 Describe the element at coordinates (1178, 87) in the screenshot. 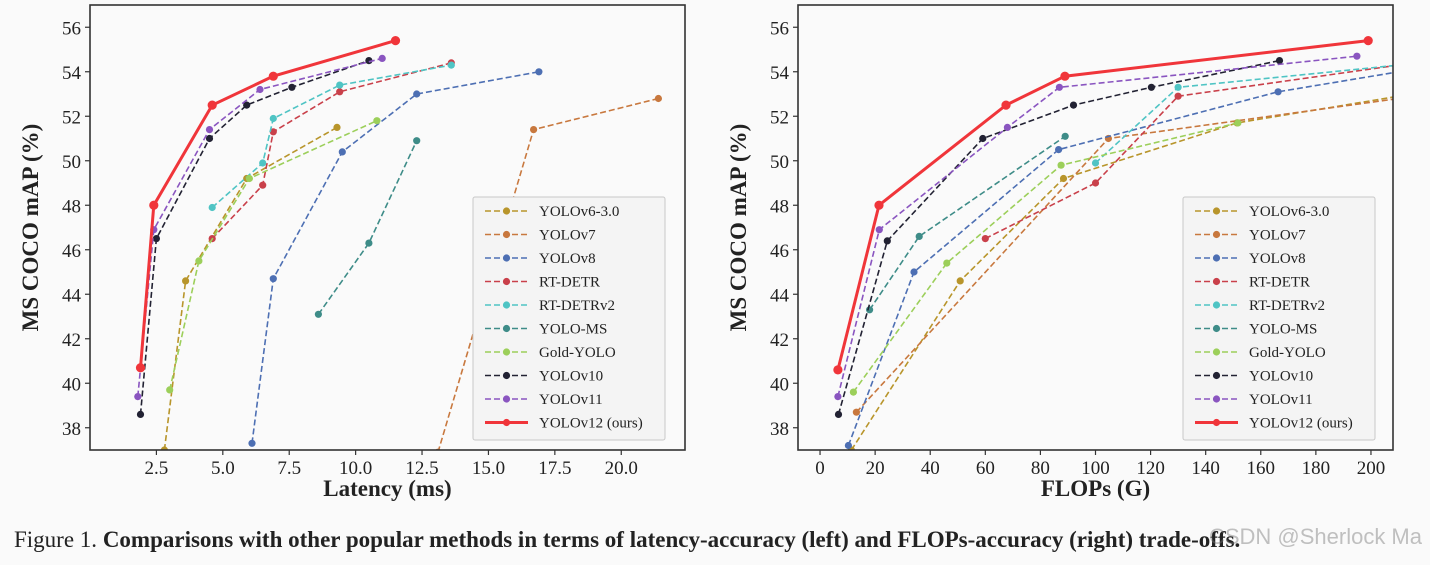

I see `right-point-rt-detrv2` at that location.